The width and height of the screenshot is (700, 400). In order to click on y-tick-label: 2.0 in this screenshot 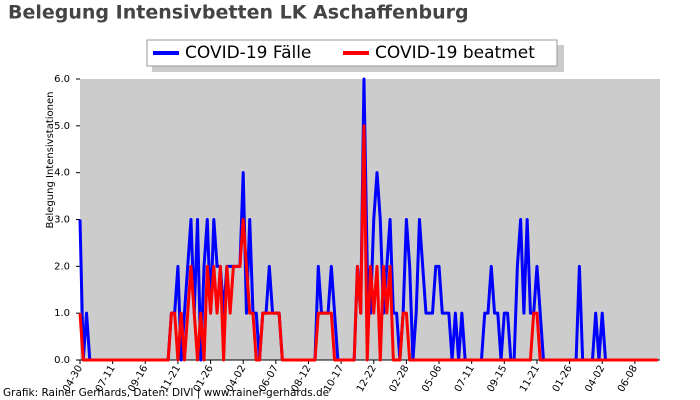, I will do `click(62, 266)`.